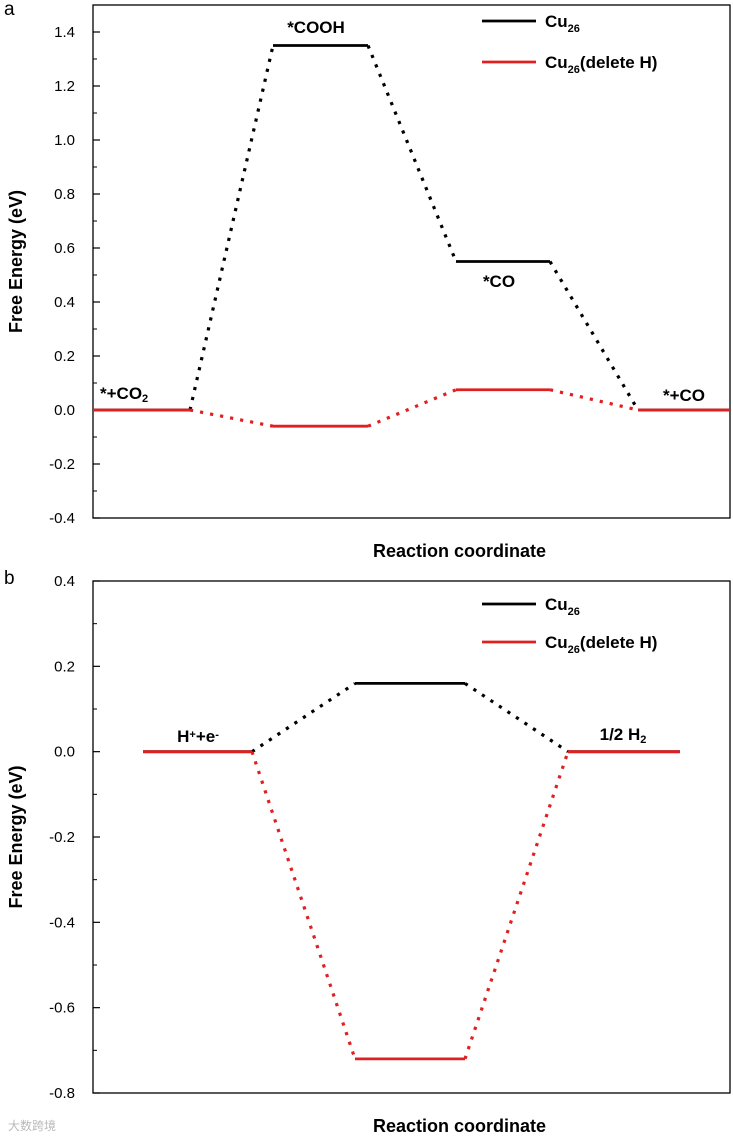 The width and height of the screenshot is (733, 1137). What do you see at coordinates (64, 248) in the screenshot?
I see `y-tick-label: 0.6` at bounding box center [64, 248].